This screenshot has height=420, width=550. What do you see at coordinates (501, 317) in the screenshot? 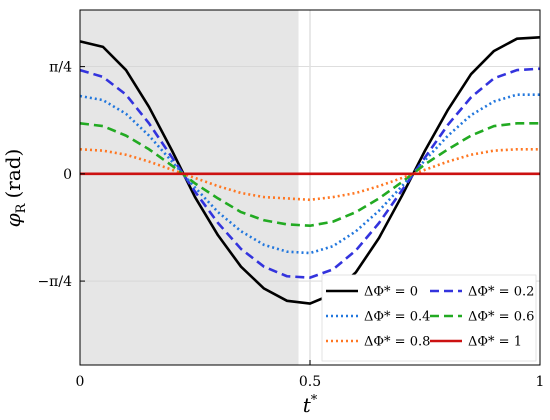
I see `legend-label-3: ΔΦ* = 0.6` at bounding box center [501, 317].